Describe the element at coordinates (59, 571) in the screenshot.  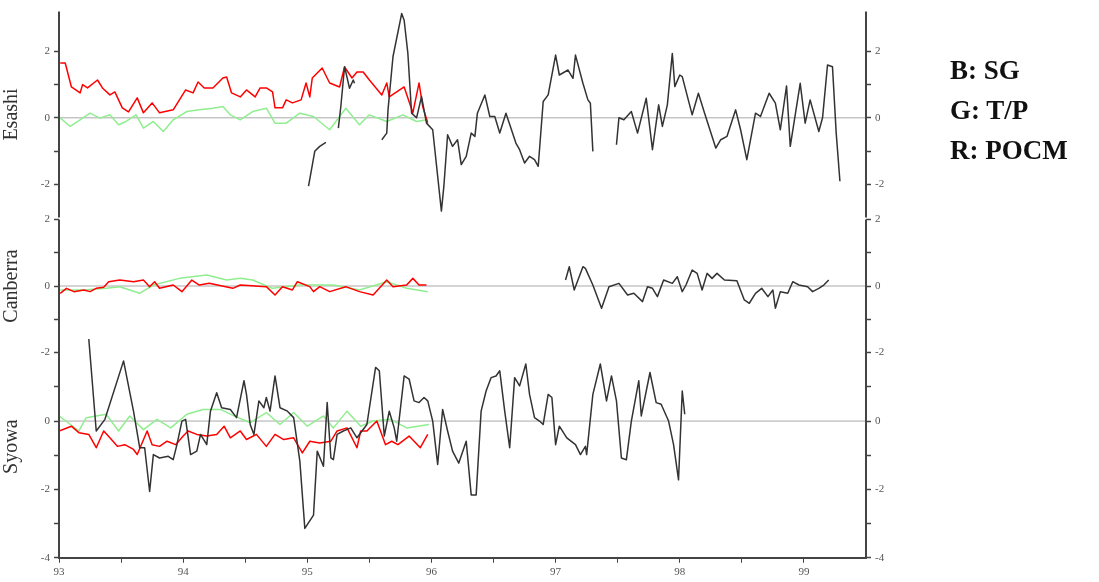
I see `x-tick-label: 93` at that location.